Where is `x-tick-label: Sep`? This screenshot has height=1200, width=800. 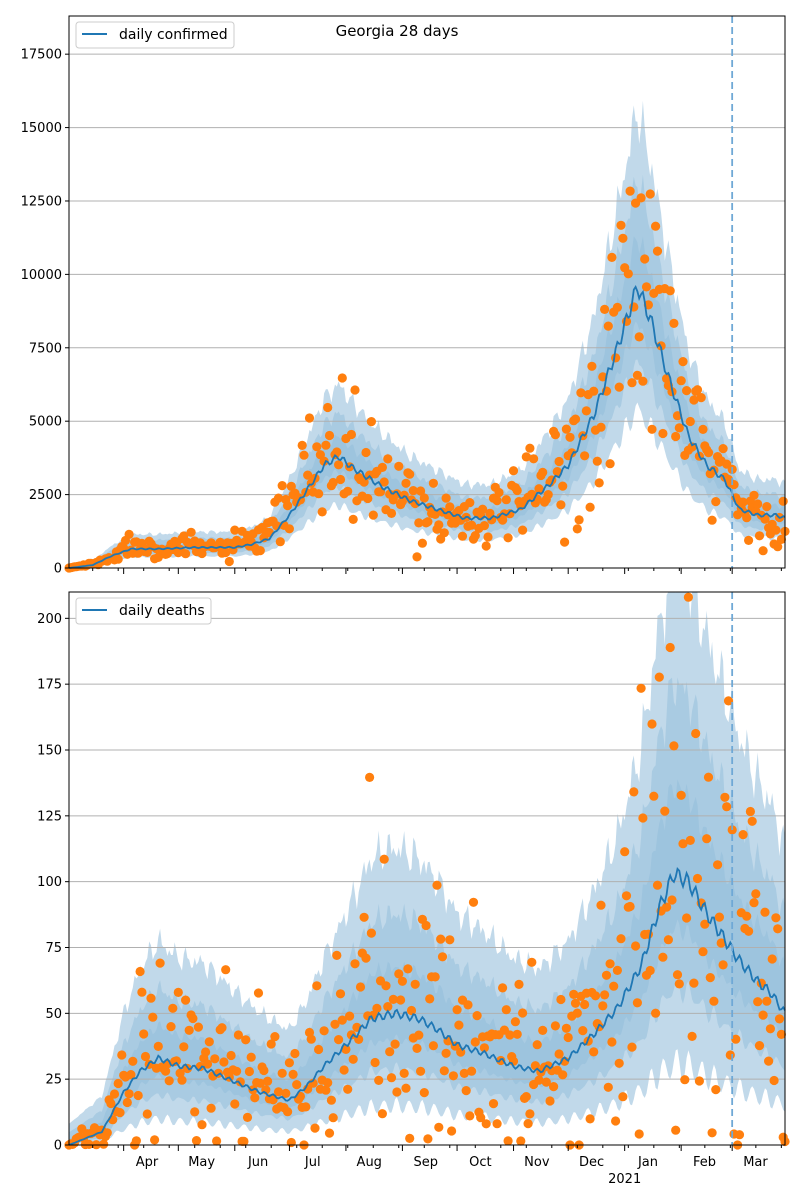
x-tick-label: Sep is located at coordinates (425, 1162).